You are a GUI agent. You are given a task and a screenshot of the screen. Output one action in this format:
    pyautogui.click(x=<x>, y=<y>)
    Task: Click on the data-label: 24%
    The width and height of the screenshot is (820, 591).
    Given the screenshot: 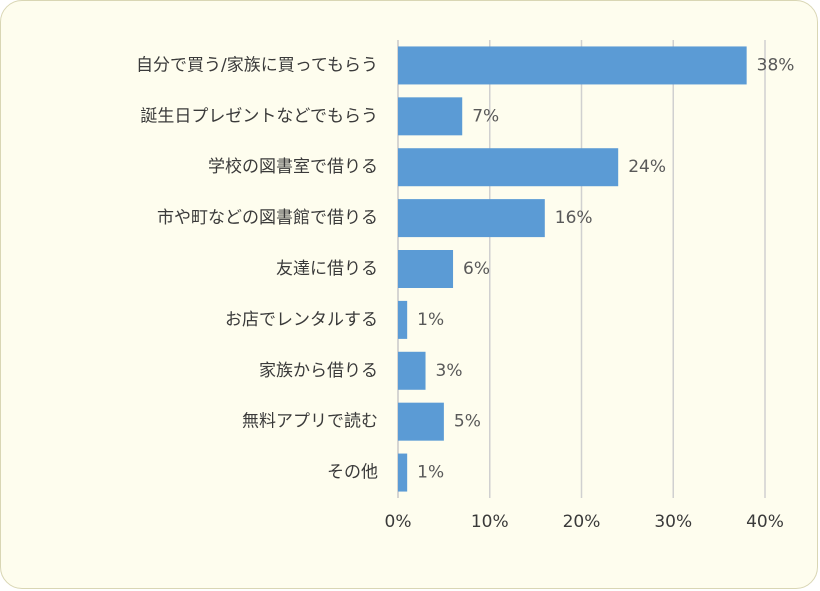 What is the action you would take?
    pyautogui.click(x=647, y=167)
    